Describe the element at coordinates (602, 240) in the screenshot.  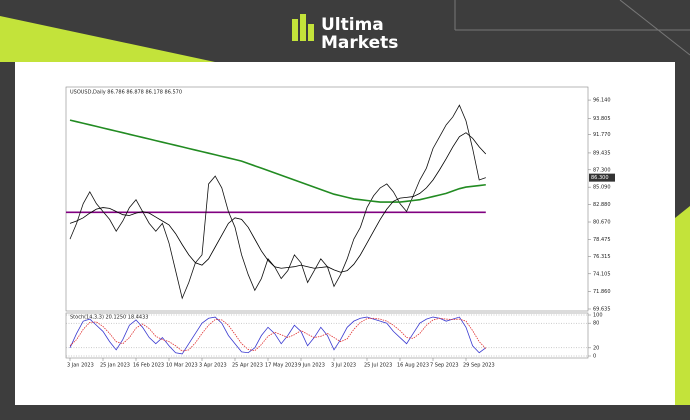
I see `y-tick-label: 78.475` at that location.